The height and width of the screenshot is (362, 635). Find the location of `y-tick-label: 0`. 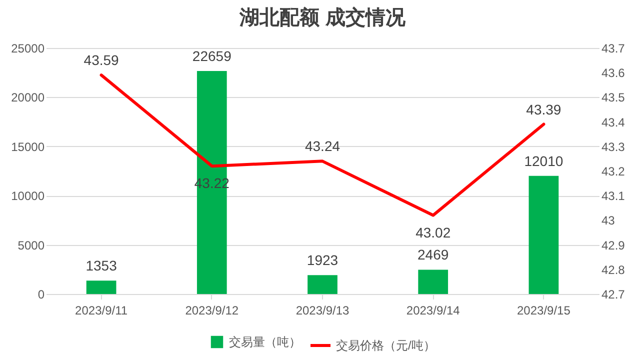

y-tick-label: 0 is located at coordinates (41, 295).